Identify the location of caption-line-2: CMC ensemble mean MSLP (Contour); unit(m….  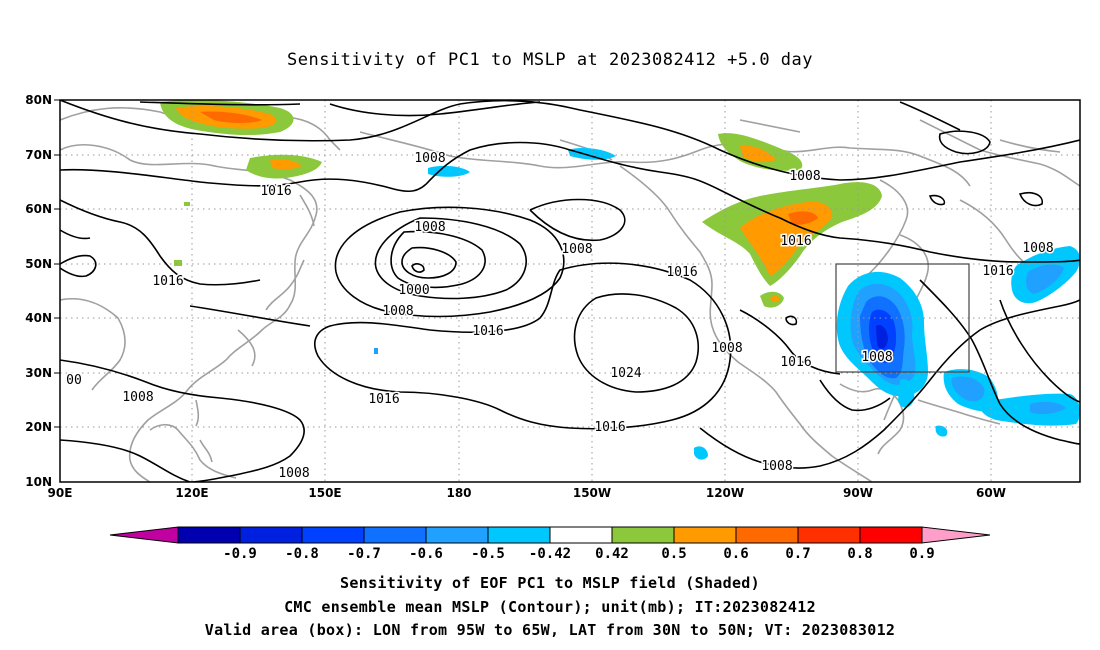
(550, 607).